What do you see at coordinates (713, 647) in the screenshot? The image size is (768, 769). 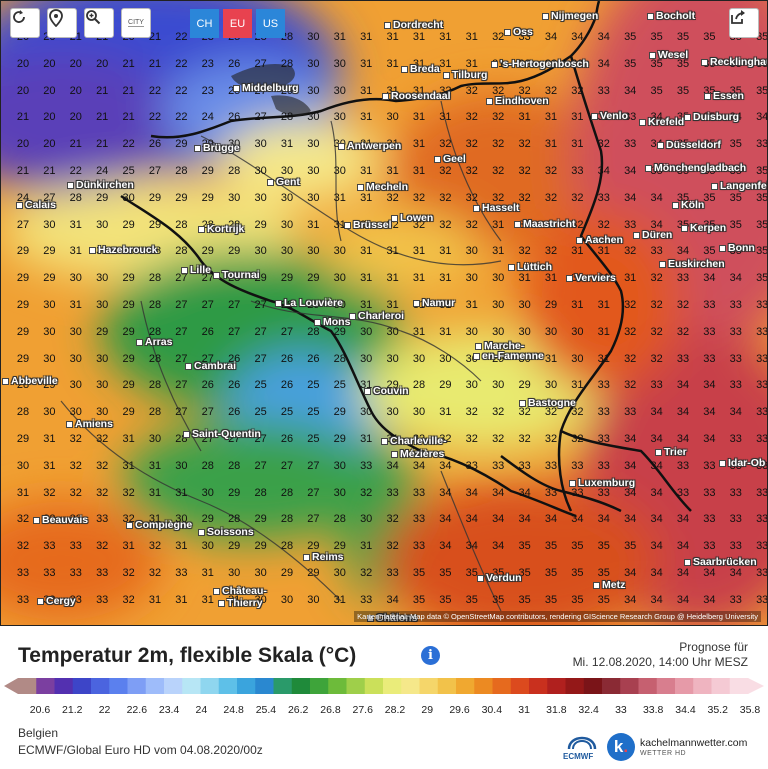 I see `forecast-label: Prognose für` at bounding box center [713, 647].